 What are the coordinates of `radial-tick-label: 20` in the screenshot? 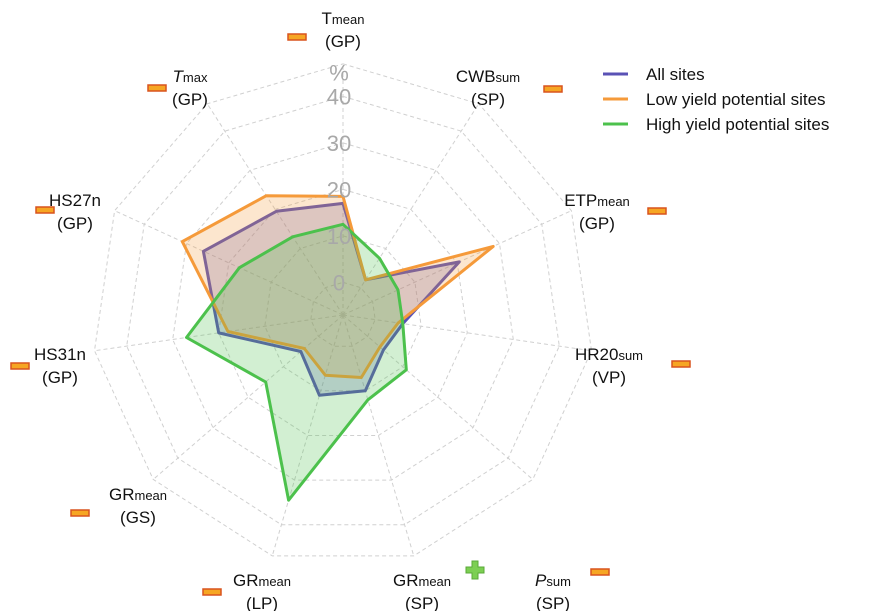 It's located at (339, 189).